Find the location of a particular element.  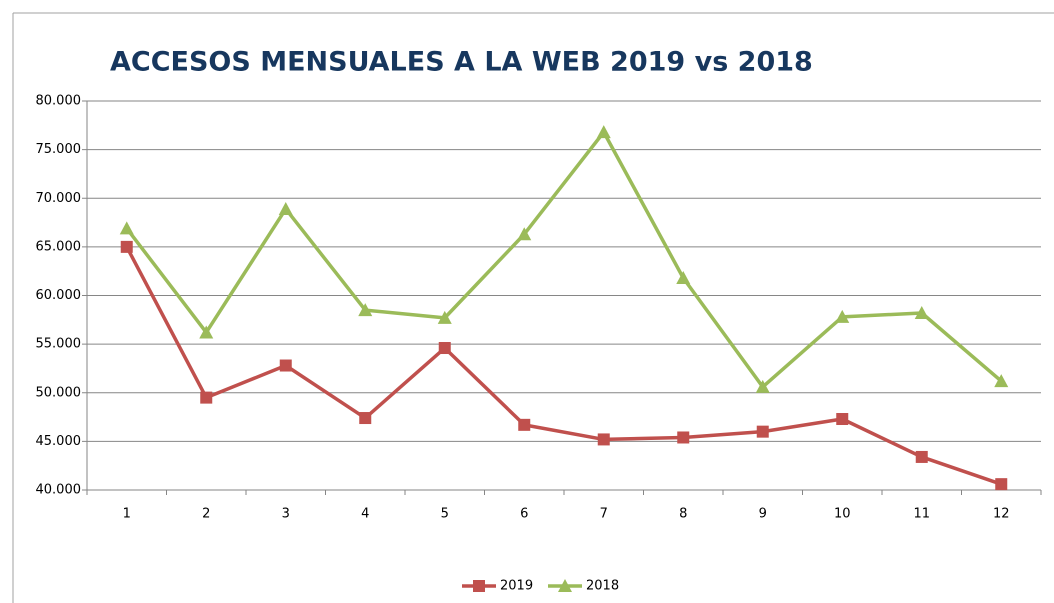

y-tick-label: 55.000 is located at coordinates (59, 344).